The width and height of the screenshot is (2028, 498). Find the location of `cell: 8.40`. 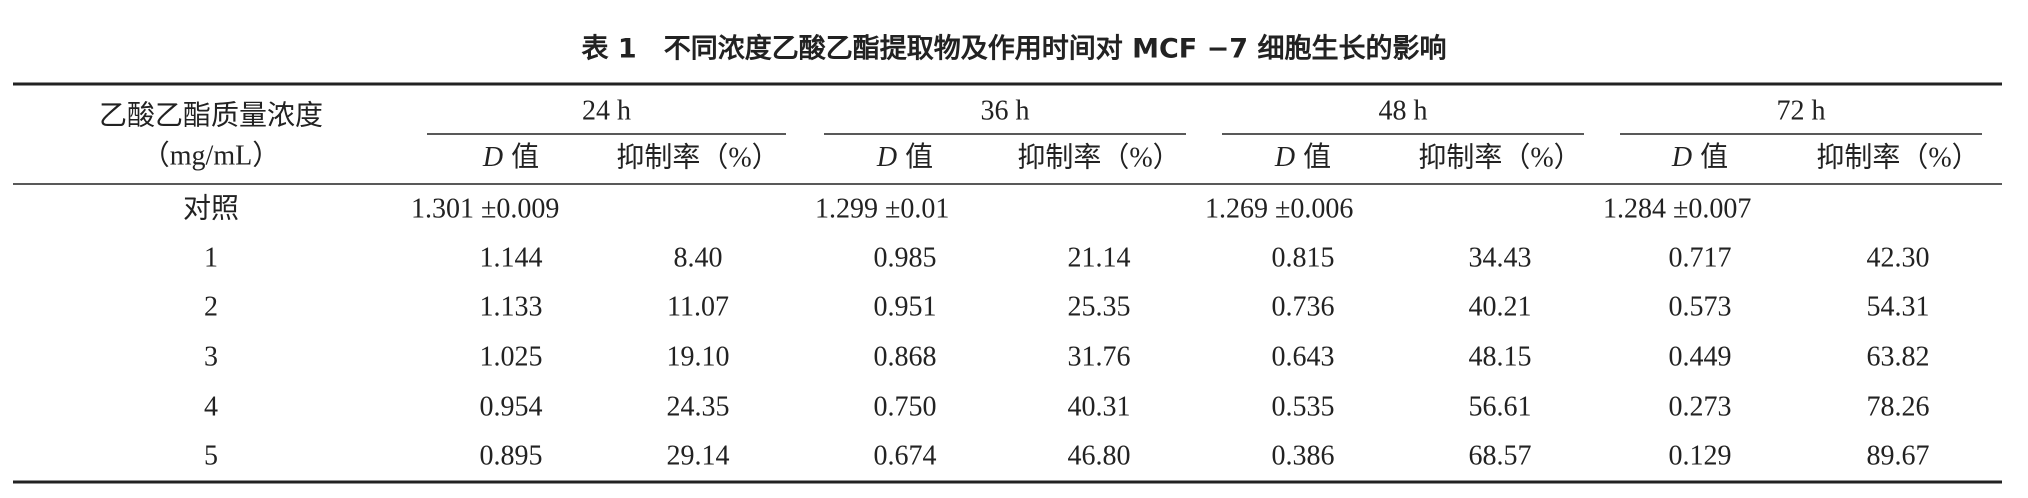

cell: 8.40 is located at coordinates (698, 257).